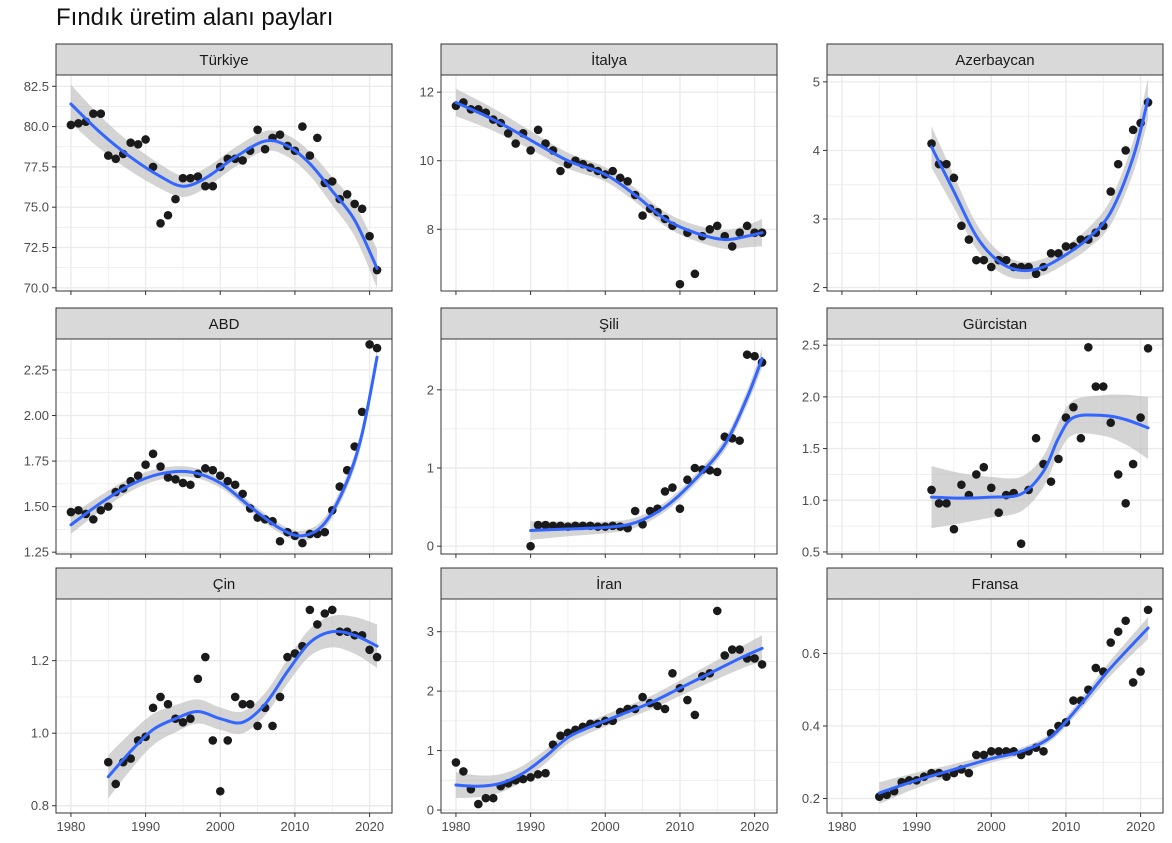 The image size is (1172, 843). I want to click on y-tick-label: 82.5, so click(36, 86).